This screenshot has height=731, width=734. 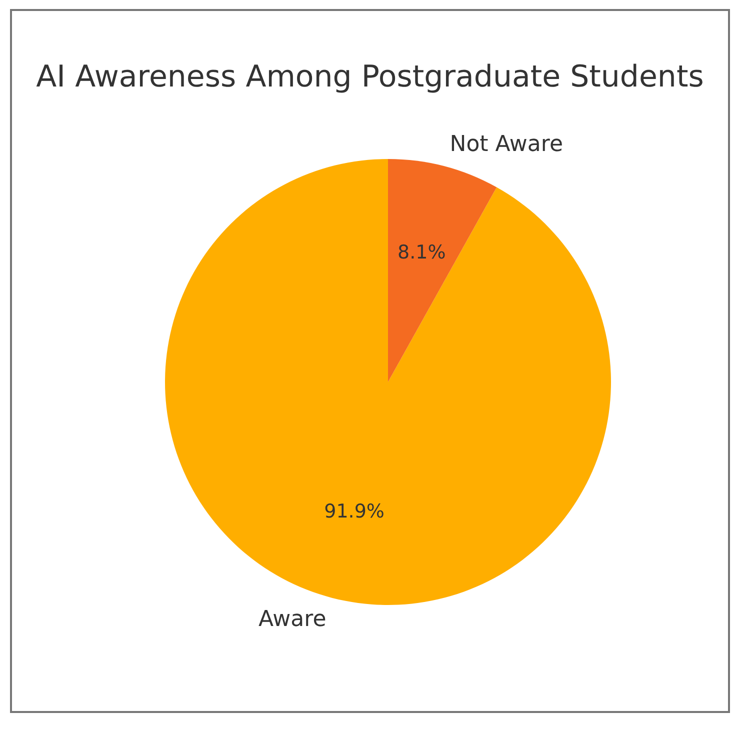 What do you see at coordinates (354, 511) in the screenshot?
I see `data-label: 91.9%` at bounding box center [354, 511].